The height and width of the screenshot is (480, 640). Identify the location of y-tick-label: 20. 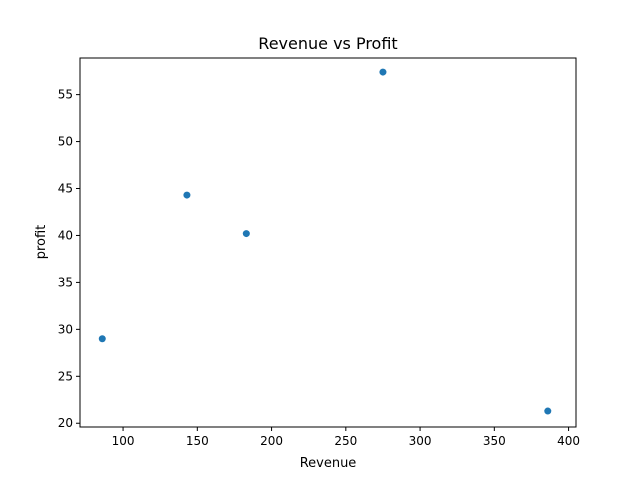
(65, 423).